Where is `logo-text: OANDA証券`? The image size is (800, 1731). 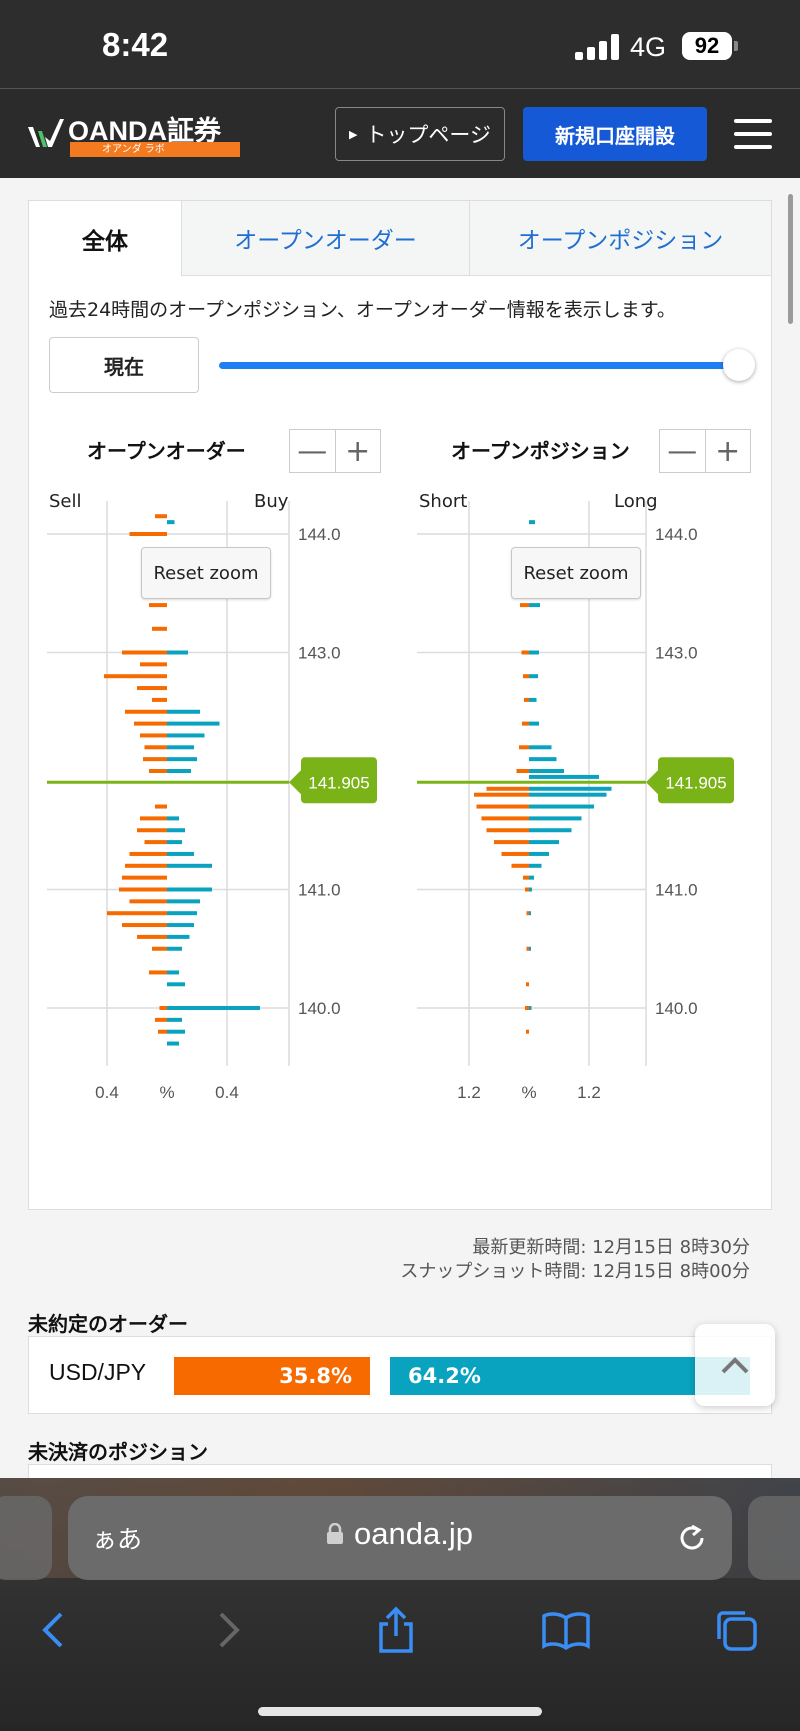
logo-text: OANDA証券 is located at coordinates (144, 131).